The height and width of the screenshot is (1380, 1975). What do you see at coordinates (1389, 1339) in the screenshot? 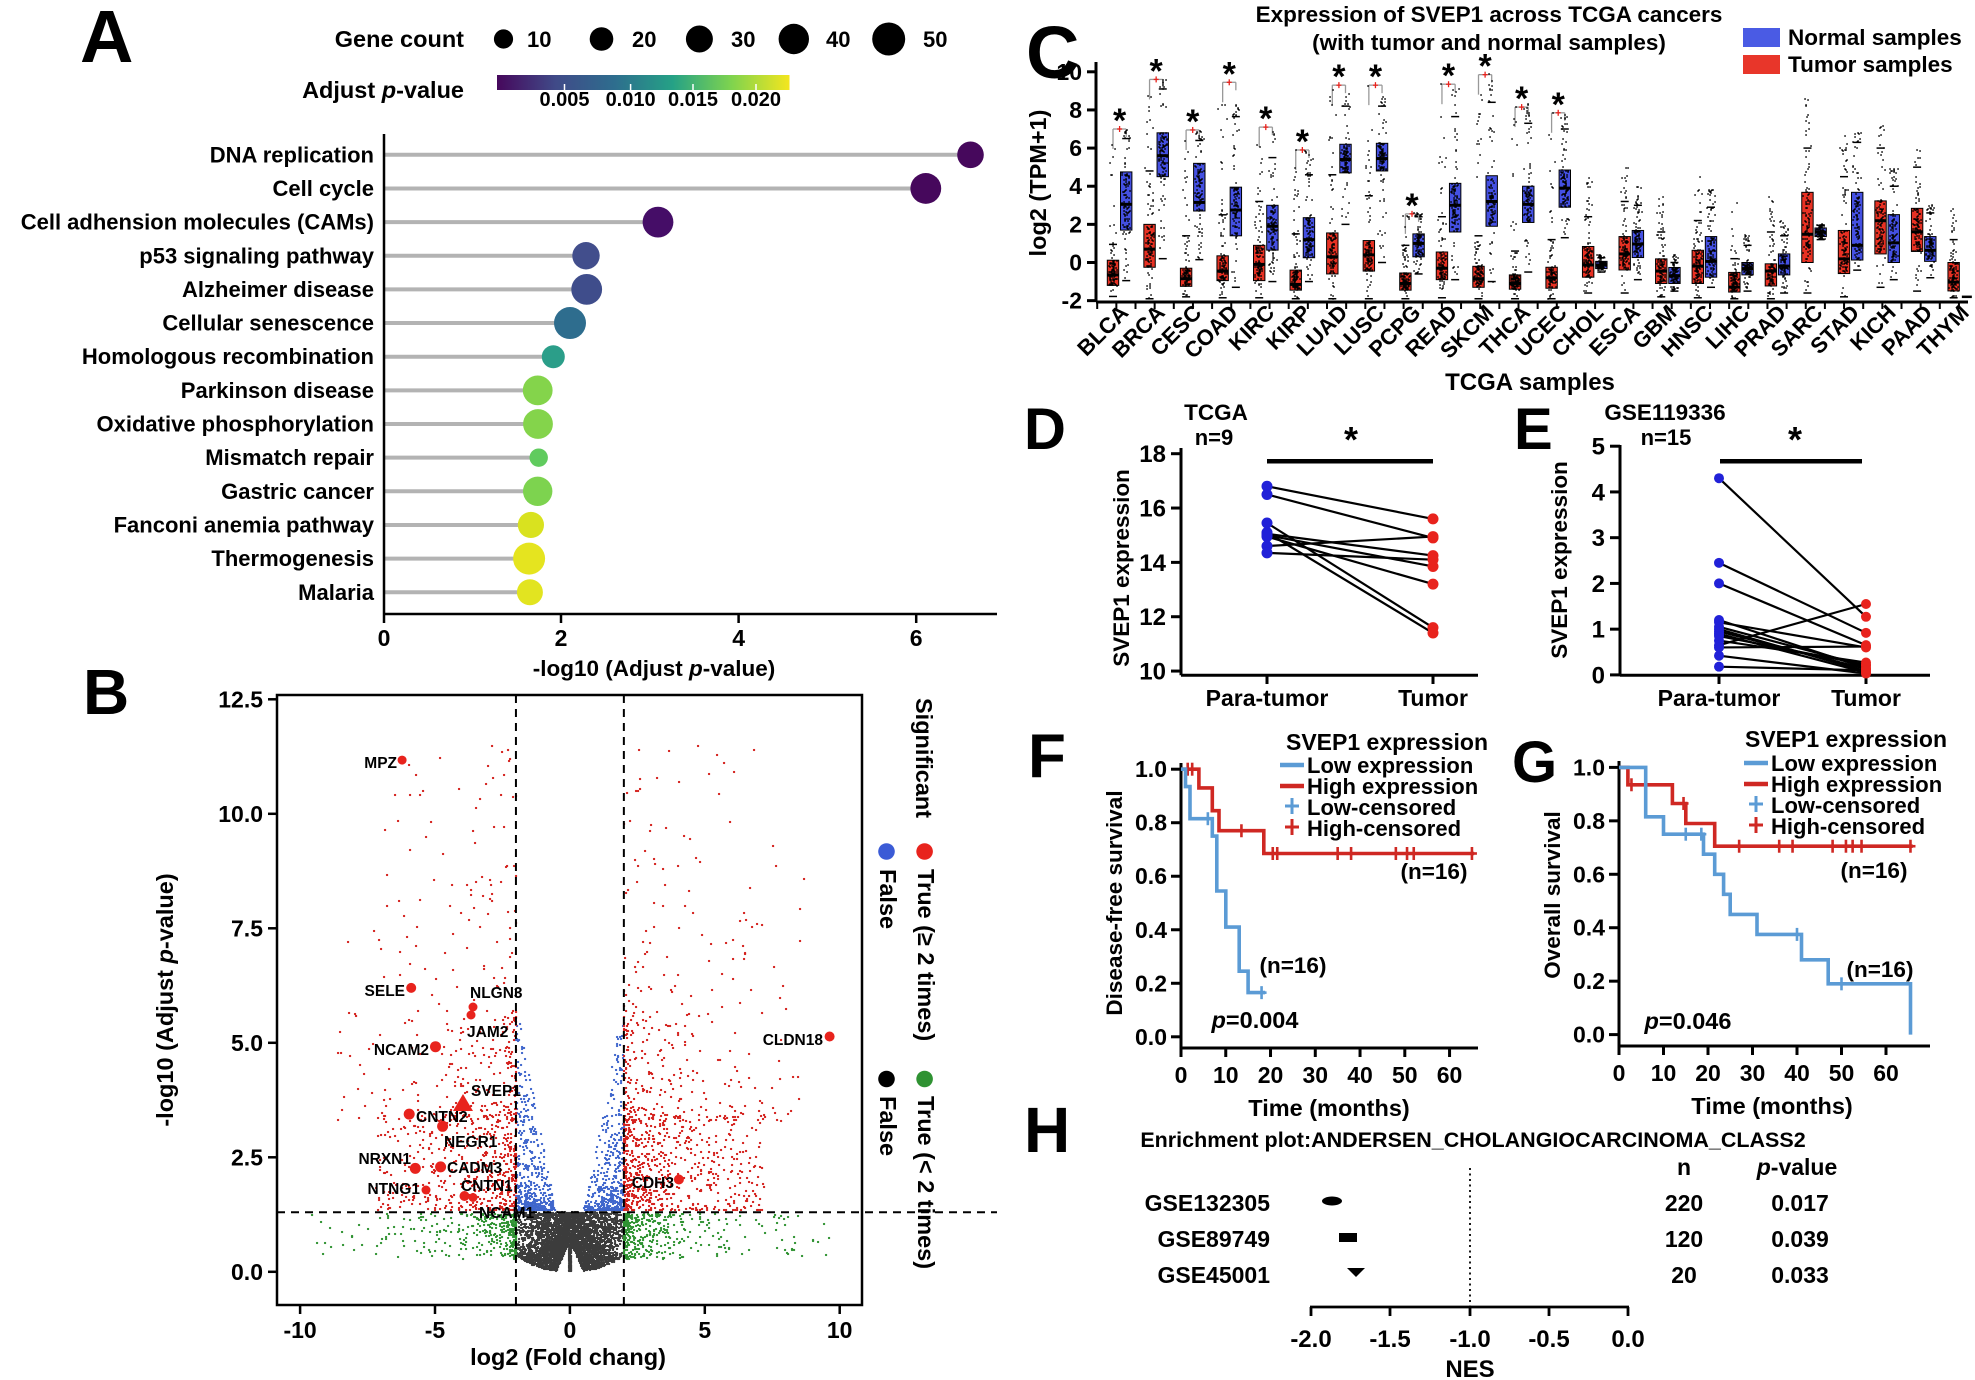
I see `svg-text: -1.5` at bounding box center [1389, 1339].